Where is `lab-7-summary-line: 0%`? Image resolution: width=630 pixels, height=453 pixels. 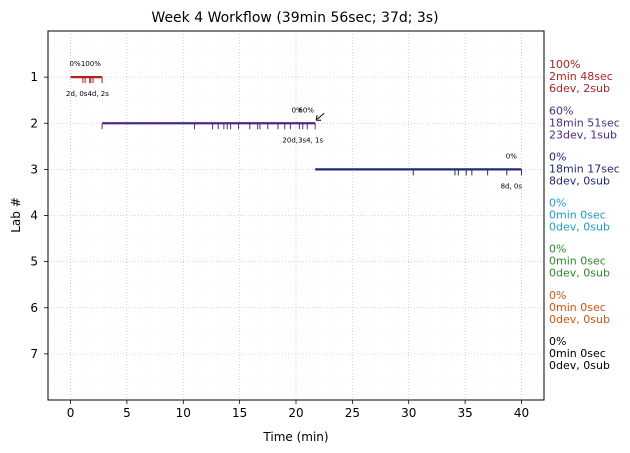 lab-7-summary-line: 0% is located at coordinates (557, 341).